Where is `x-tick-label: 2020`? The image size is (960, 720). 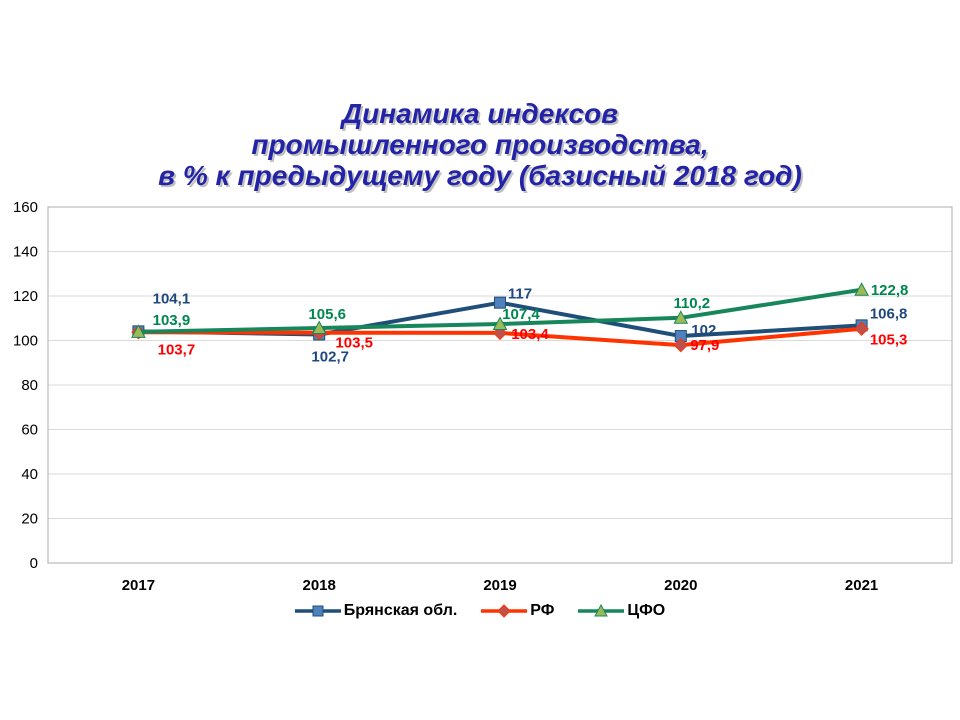
x-tick-label: 2020 is located at coordinates (680, 585).